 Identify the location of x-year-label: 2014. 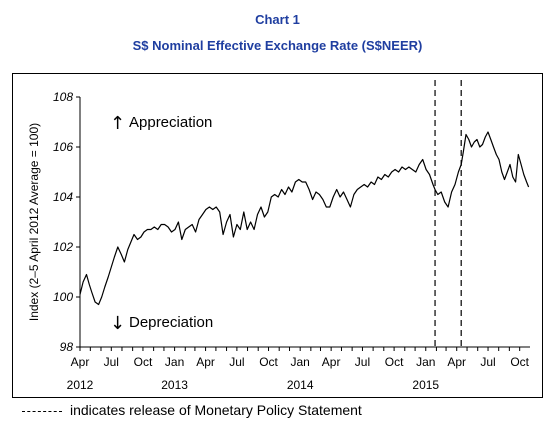
(300, 385).